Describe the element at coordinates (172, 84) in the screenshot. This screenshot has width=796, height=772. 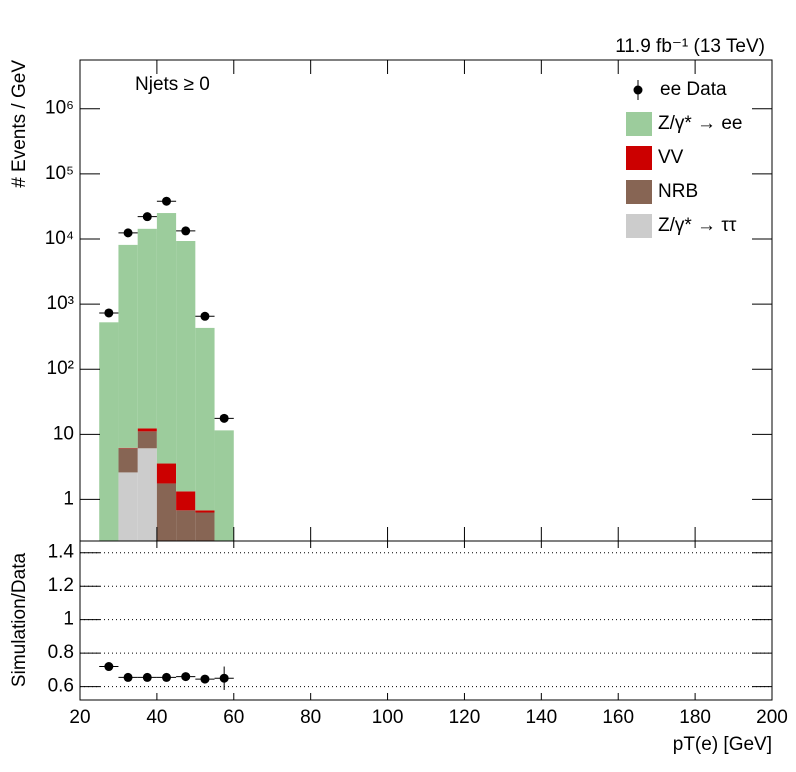
I see `annotation: Njets ≥ 0` at that location.